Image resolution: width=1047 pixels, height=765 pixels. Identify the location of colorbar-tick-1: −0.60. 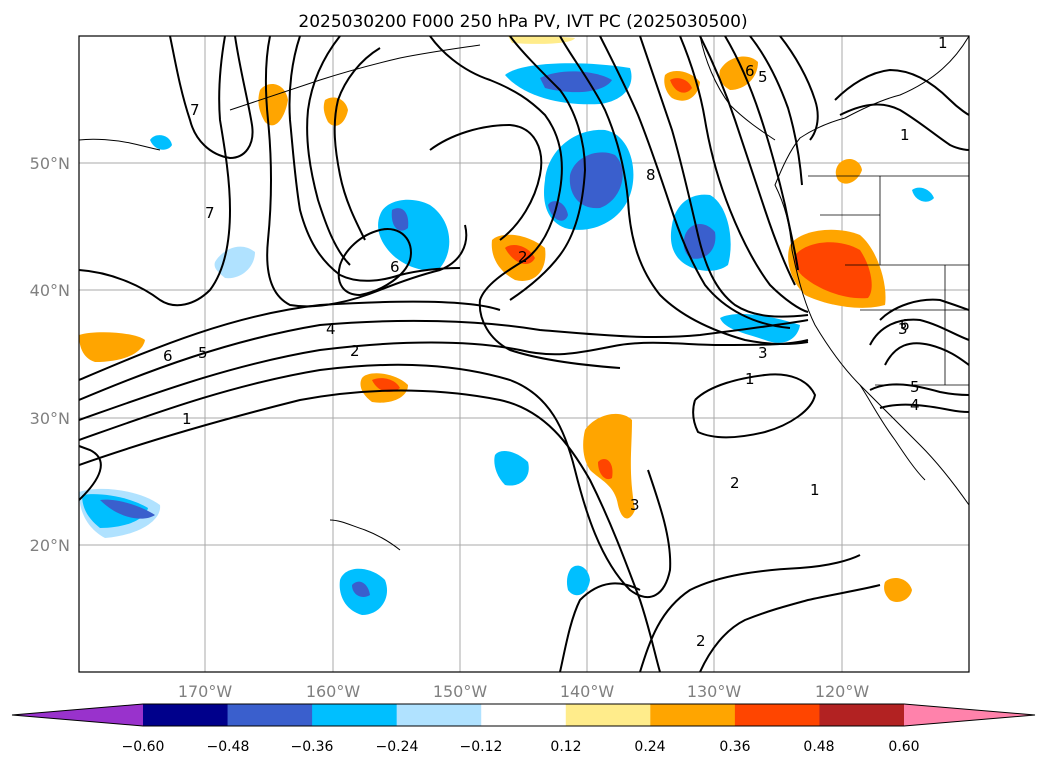
(143, 747).